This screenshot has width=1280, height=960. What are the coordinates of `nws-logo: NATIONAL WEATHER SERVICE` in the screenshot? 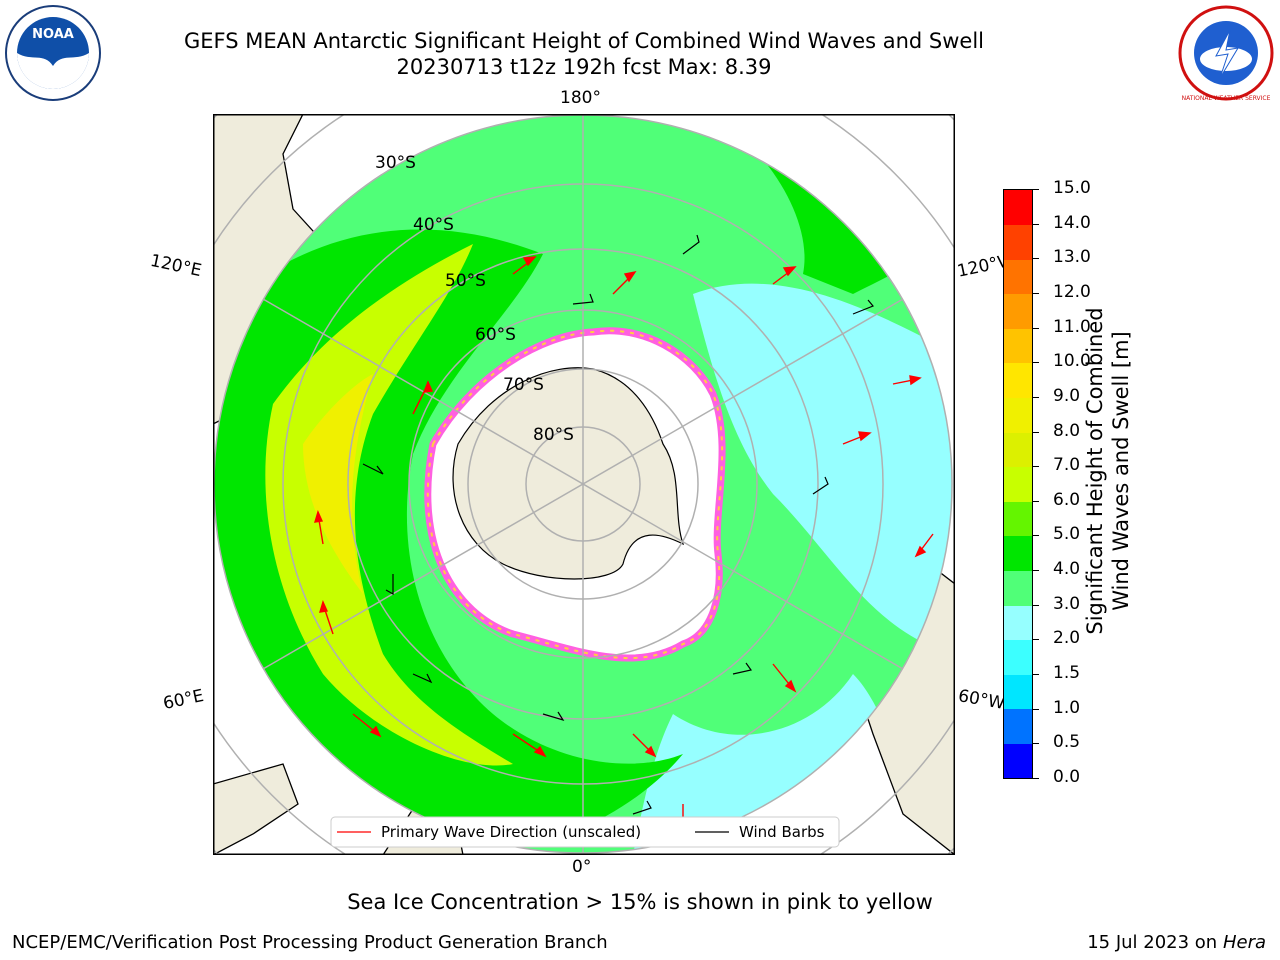 It's located at (1226, 53).